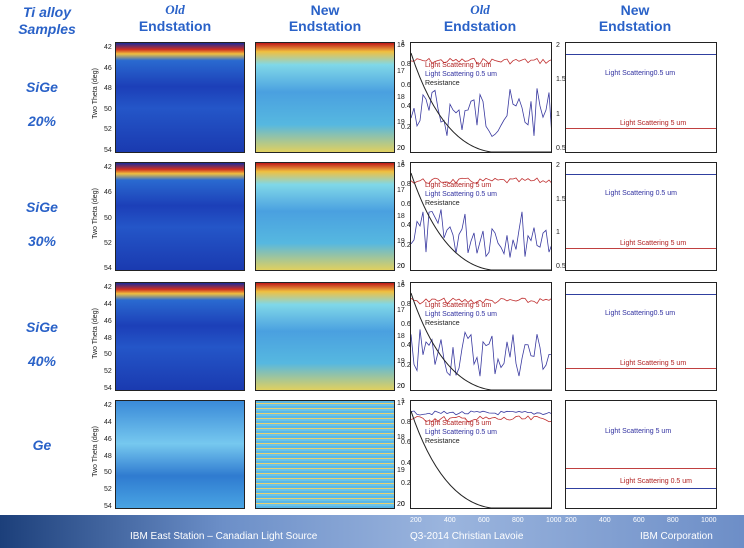  What do you see at coordinates (401, 216) in the screenshot?
I see `y-tick: 18` at bounding box center [401, 216].